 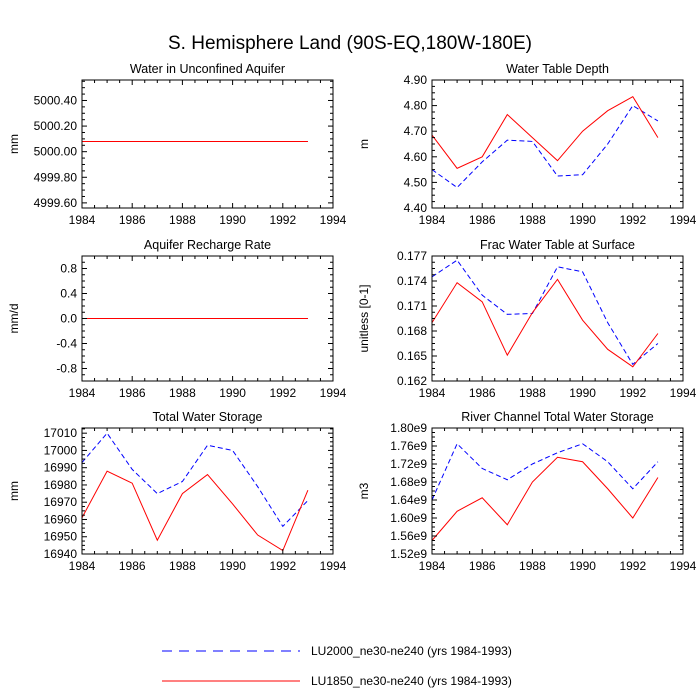 I want to click on y-tick-label: 4999.60, so click(x=56, y=203).